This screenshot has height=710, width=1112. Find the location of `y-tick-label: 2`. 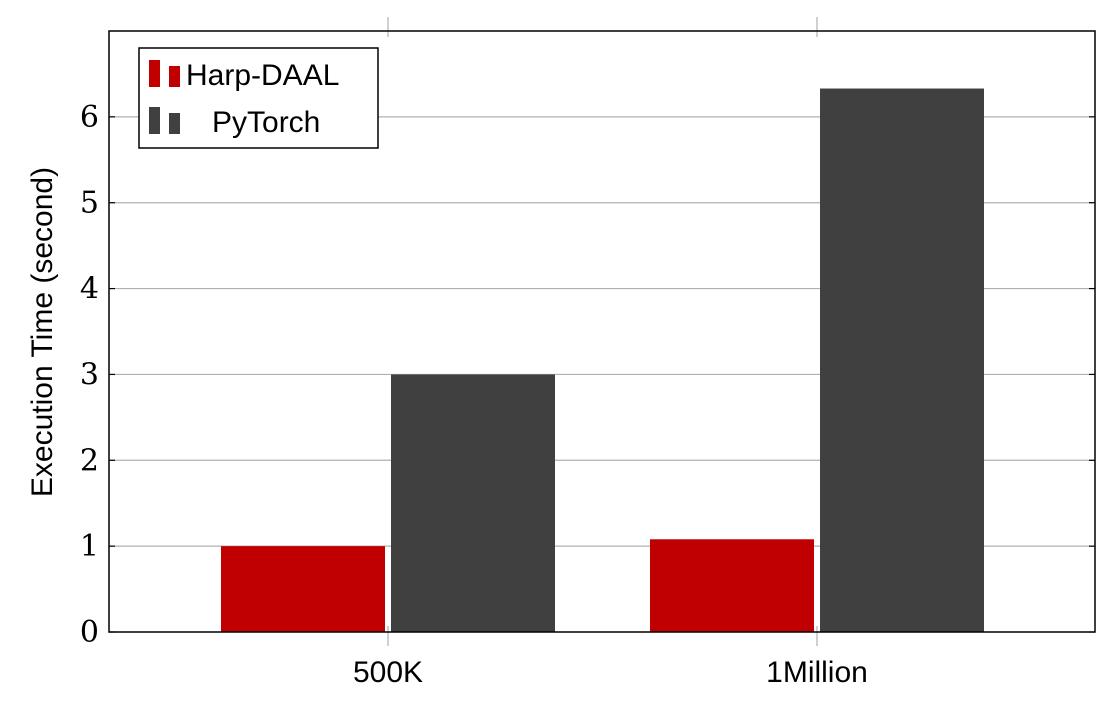

y-tick-label: 2 is located at coordinates (89, 460).